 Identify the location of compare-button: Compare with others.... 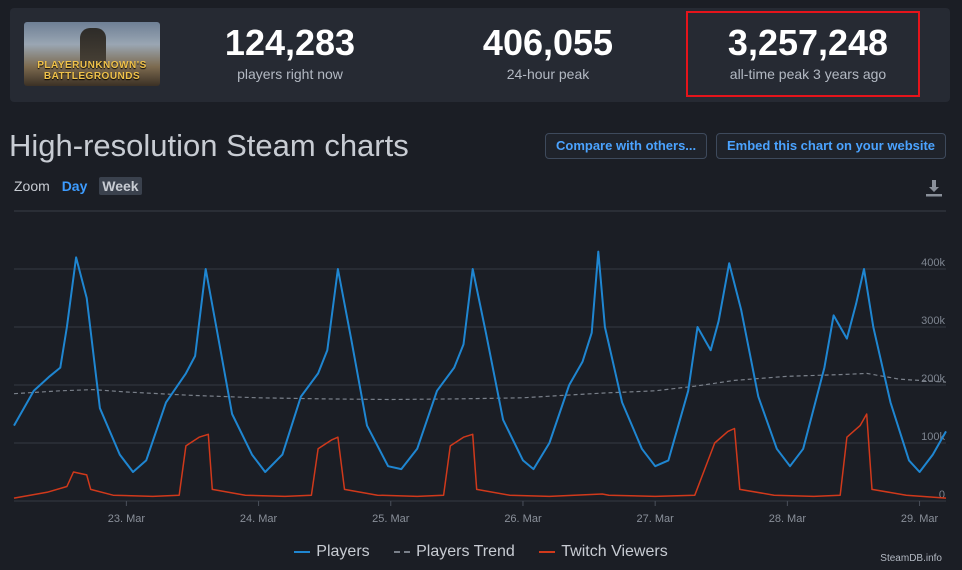
(626, 146).